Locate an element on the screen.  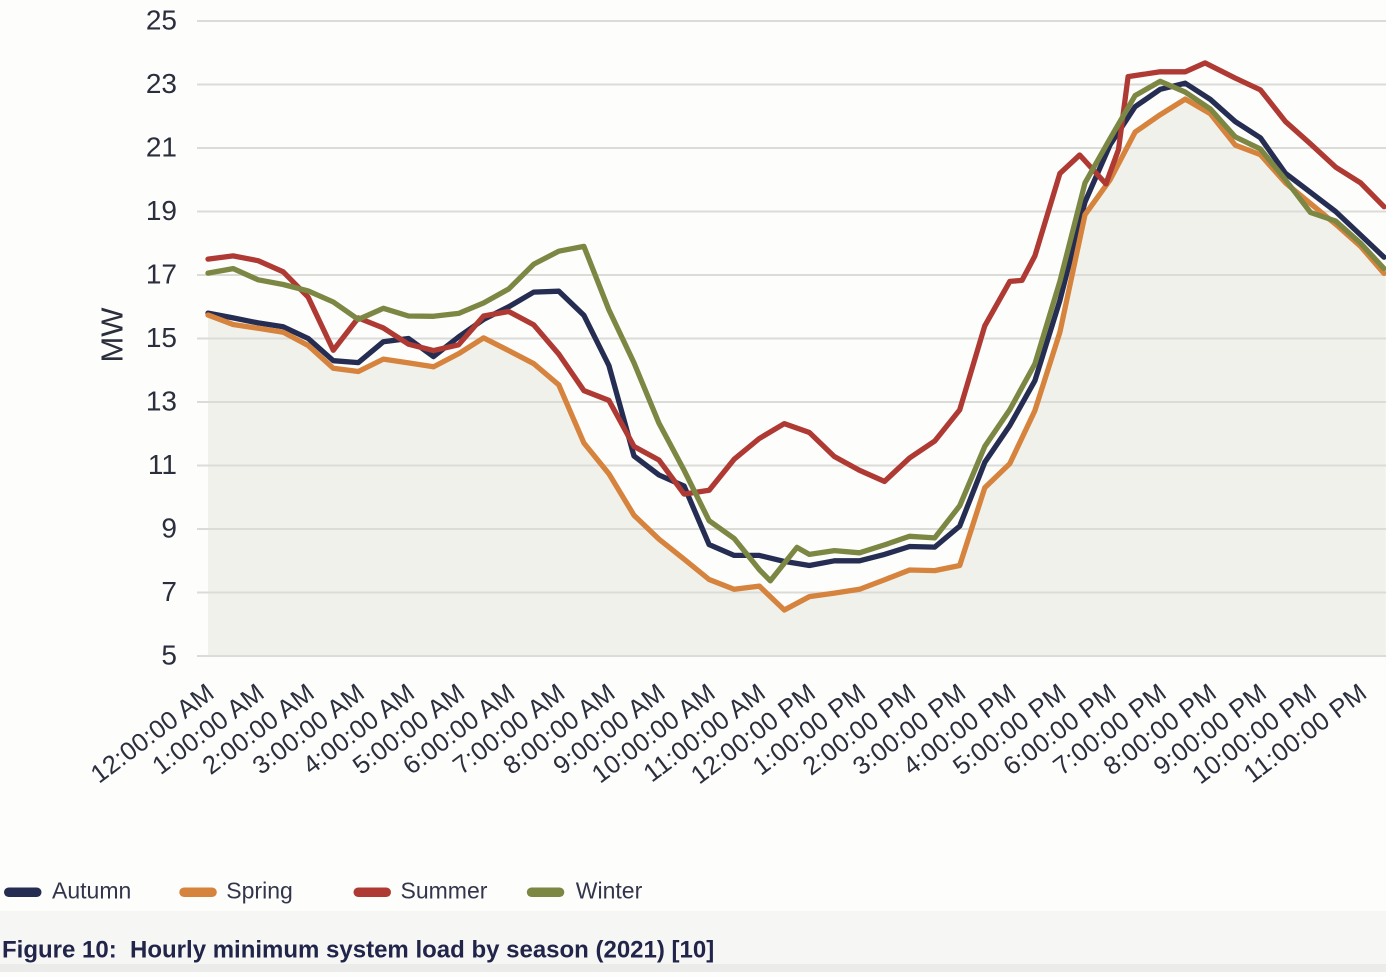
svg-text: 19 is located at coordinates (161, 210).